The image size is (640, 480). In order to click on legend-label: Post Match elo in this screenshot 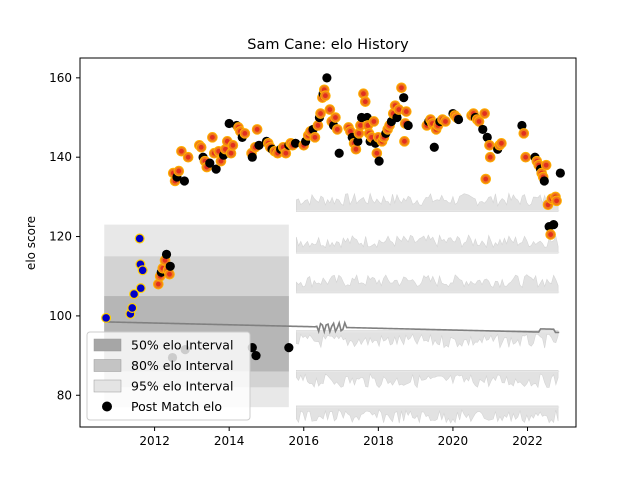, I will do `click(176, 406)`.